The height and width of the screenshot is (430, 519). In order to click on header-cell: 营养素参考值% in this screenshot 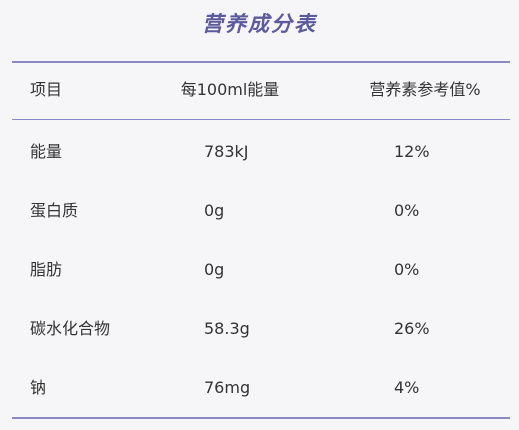, I will do `click(425, 89)`.